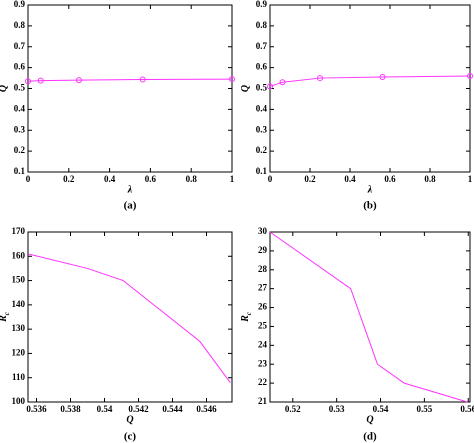 The image size is (474, 443). I want to click on y-tick-label: 22, so click(263, 382).